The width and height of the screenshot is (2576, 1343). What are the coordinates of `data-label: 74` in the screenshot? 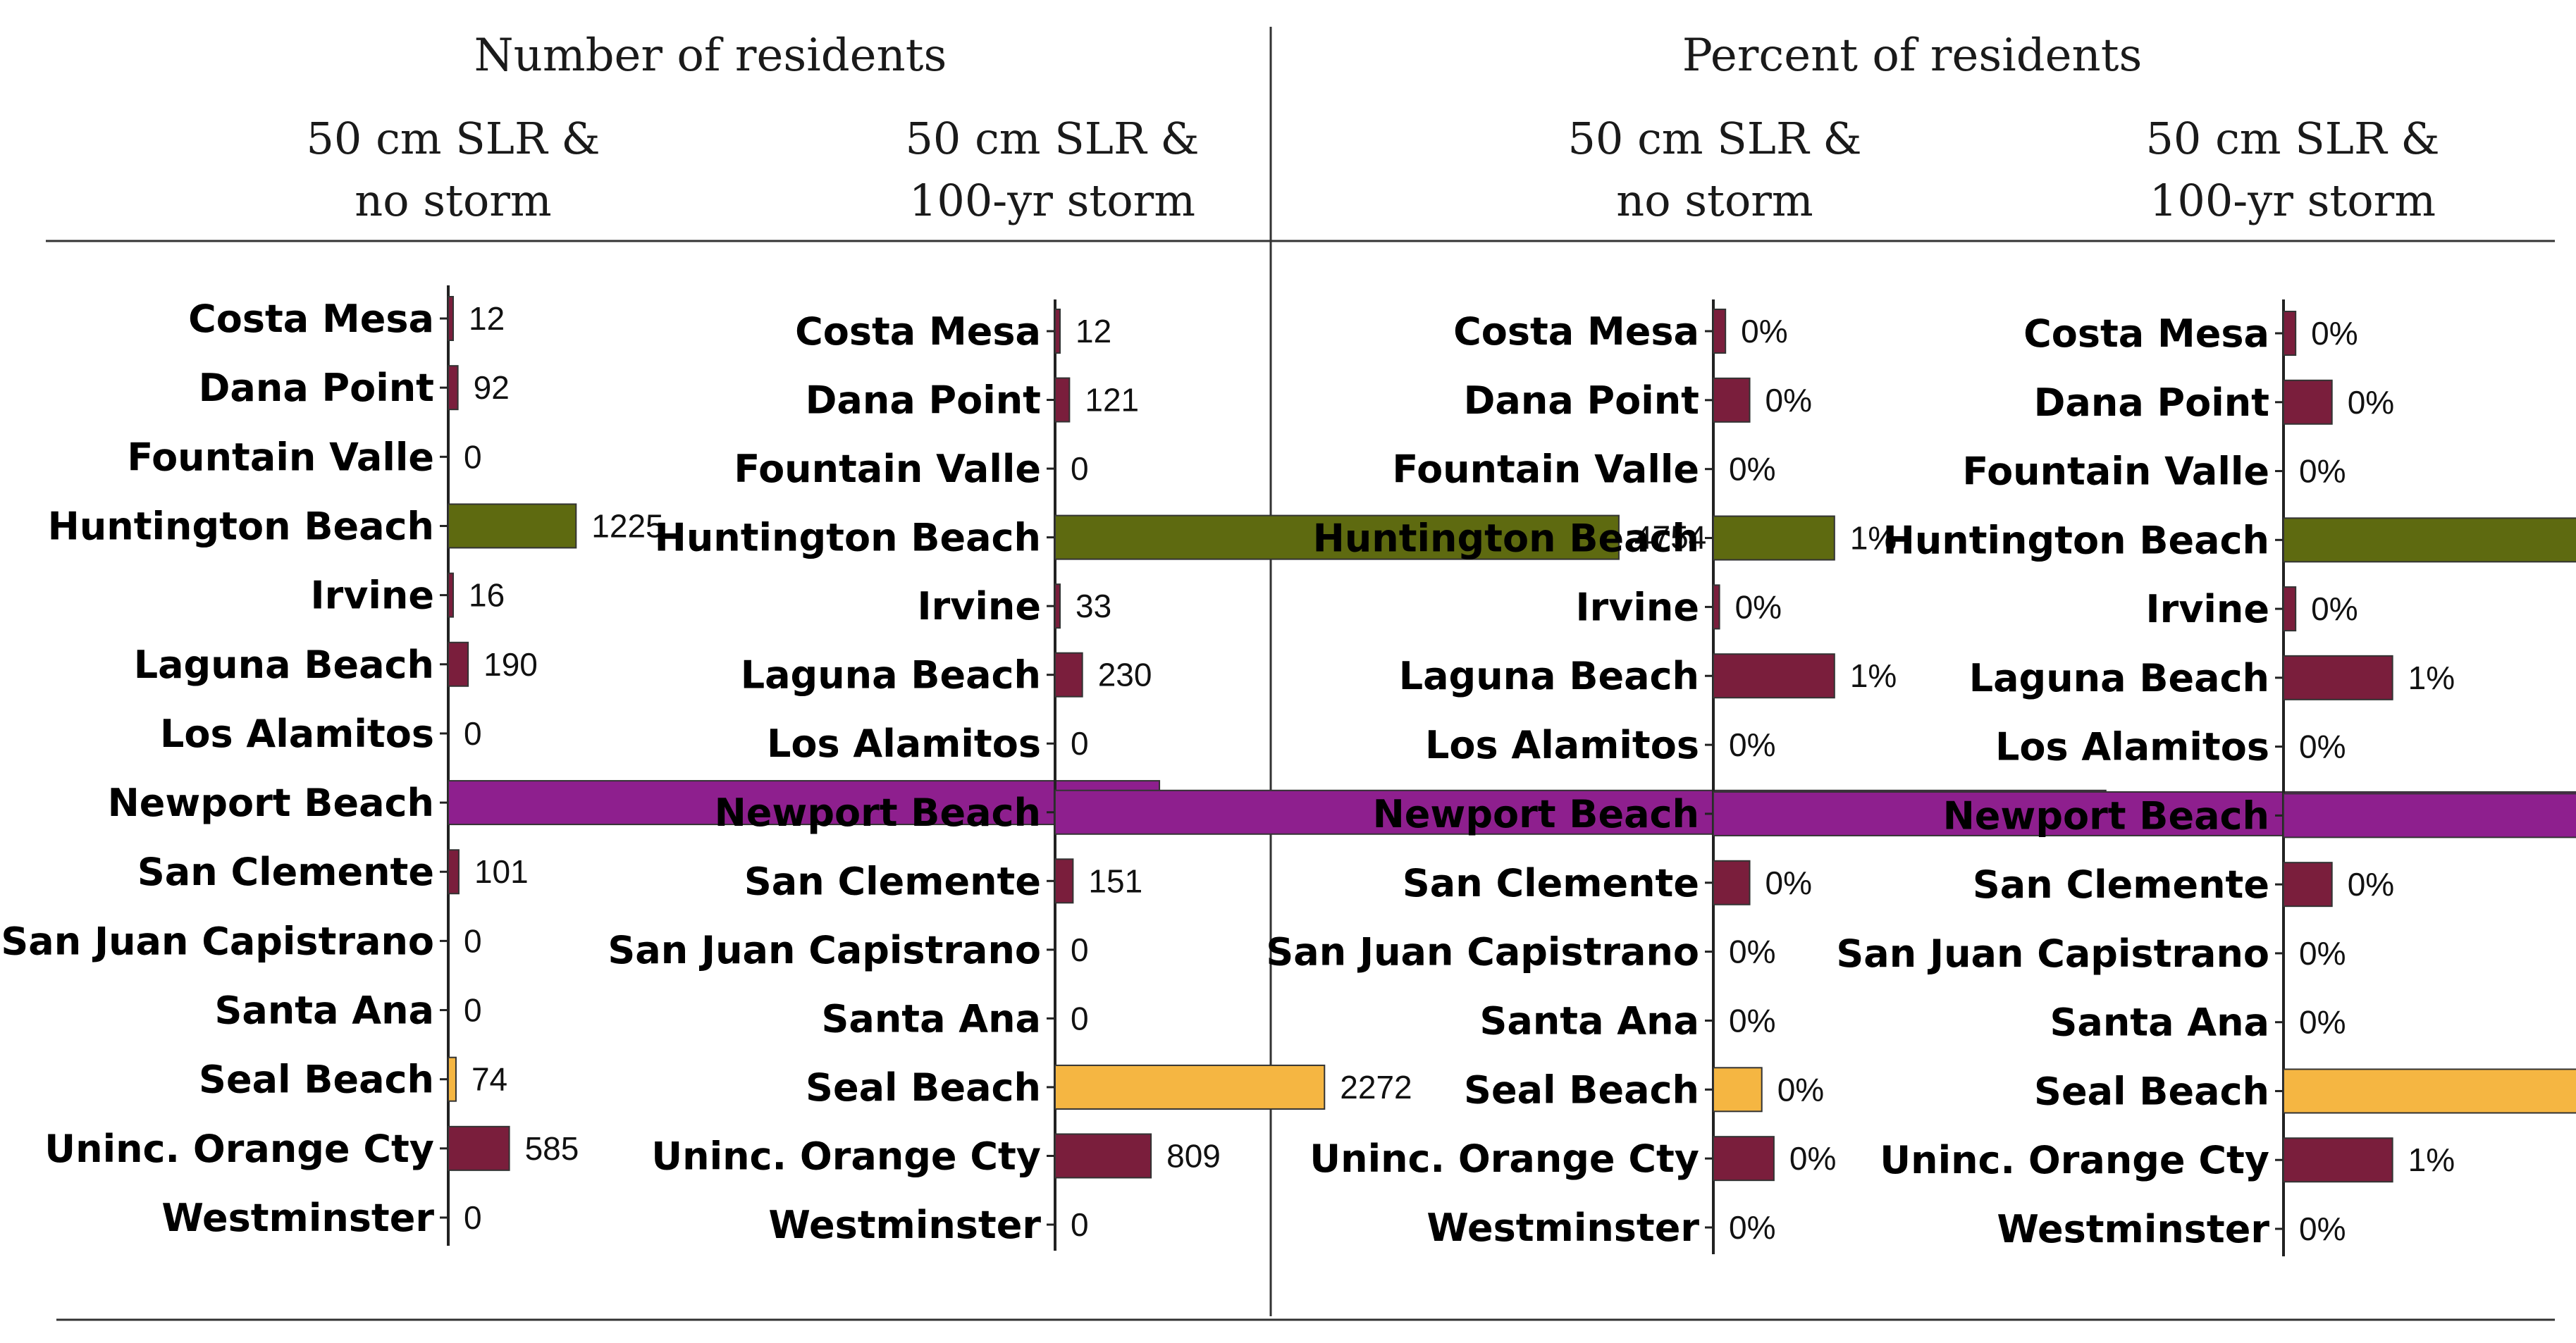 It's located at (489, 1079).